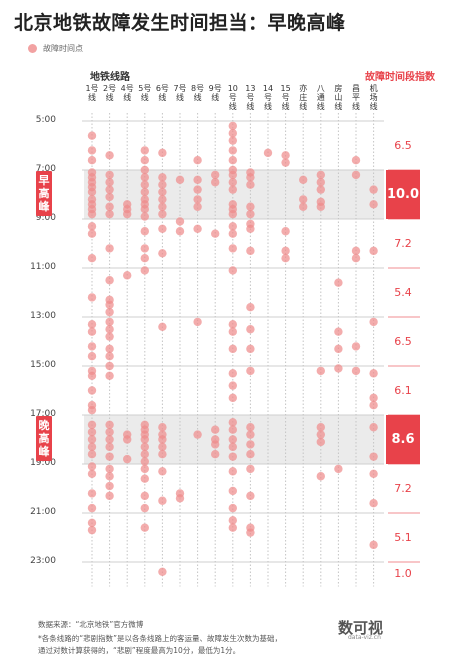 The image size is (451, 669). Describe the element at coordinates (63, 48) in the screenshot. I see `legend-label: 故障时间点` at that location.